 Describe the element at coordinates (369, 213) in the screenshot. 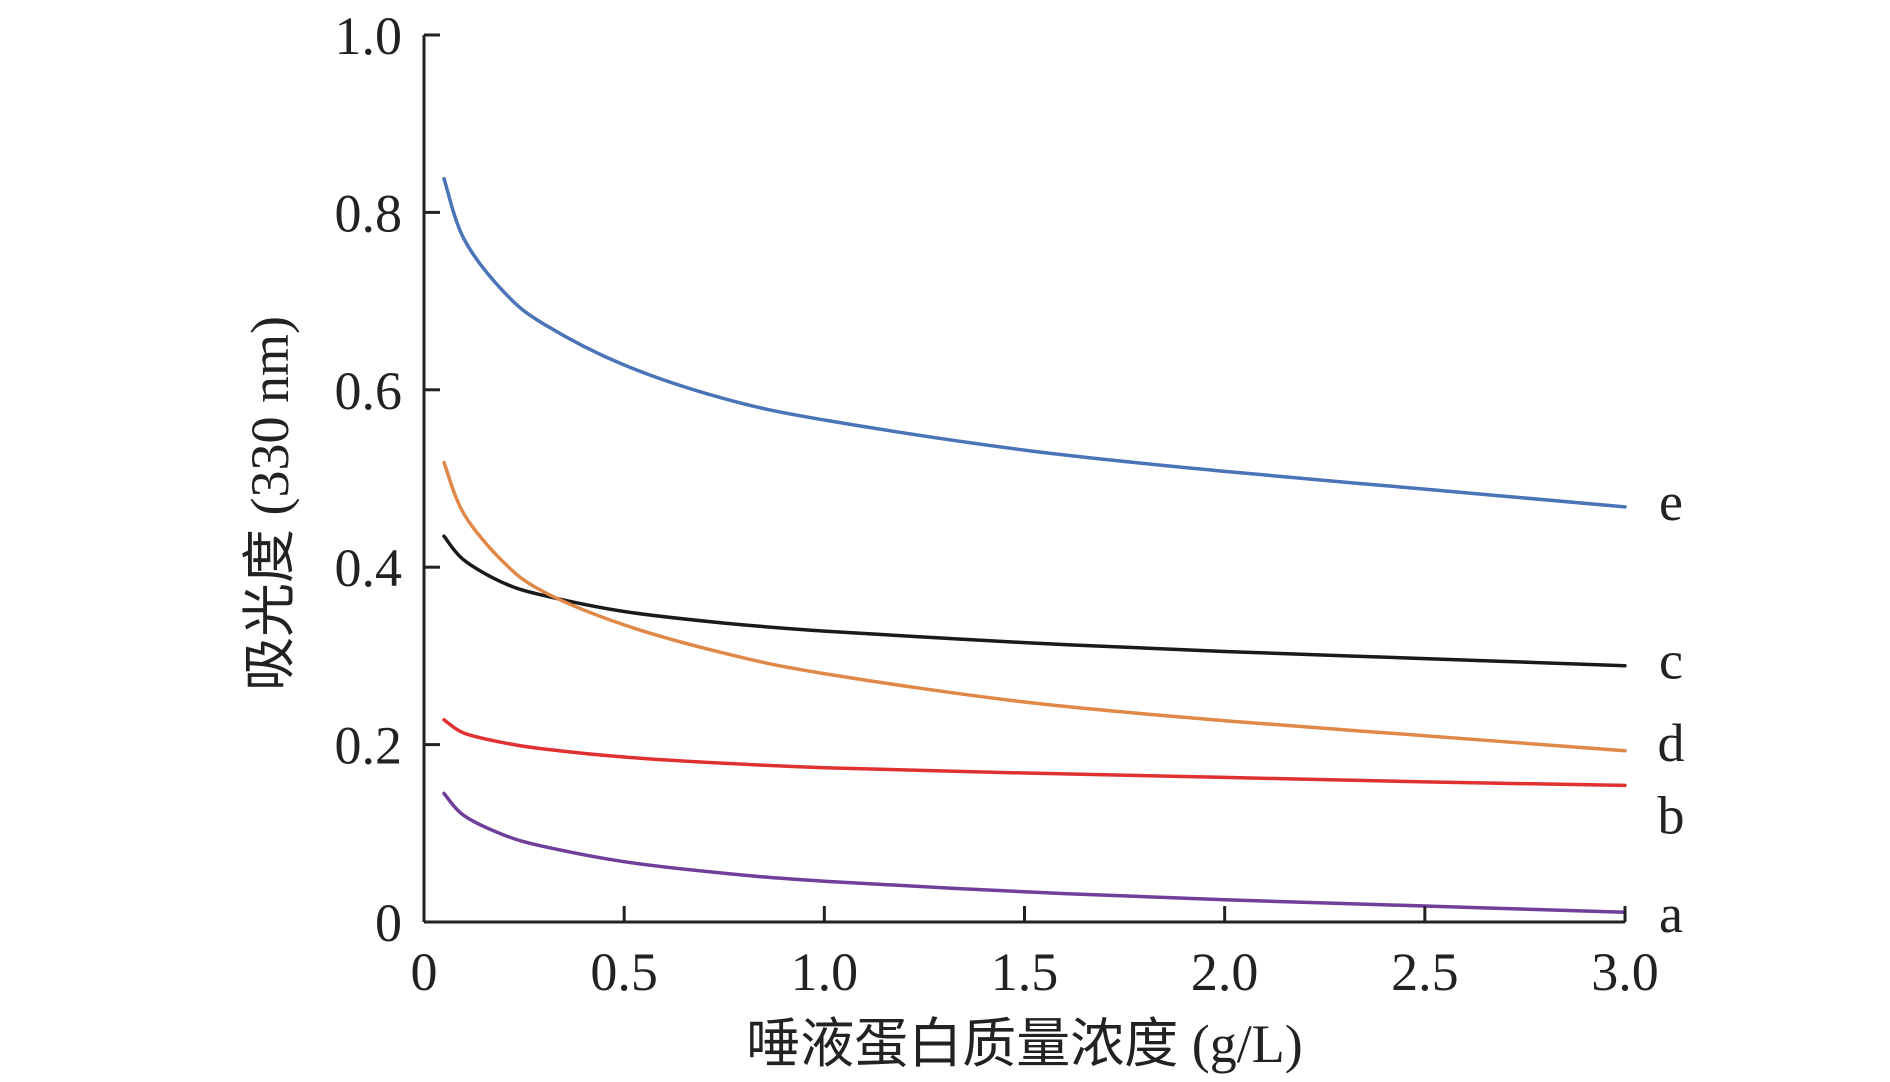

I see `y-tick-label: 0.8` at that location.